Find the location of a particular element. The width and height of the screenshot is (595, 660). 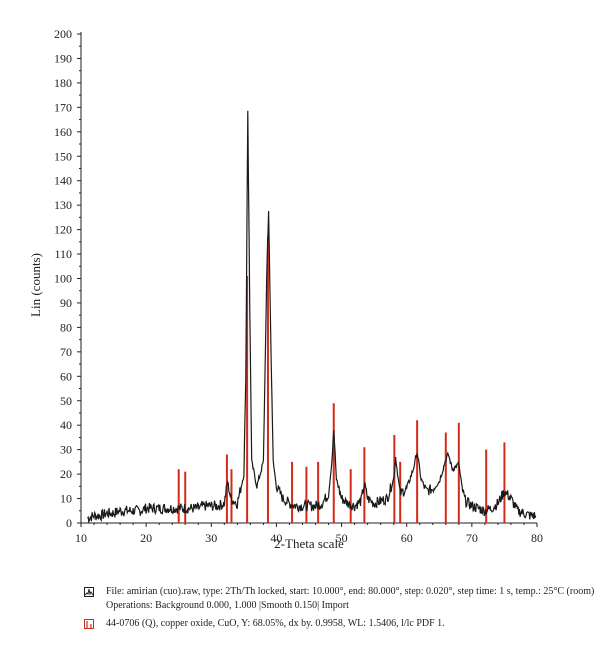

x-tick-label: 20 is located at coordinates (146, 538).